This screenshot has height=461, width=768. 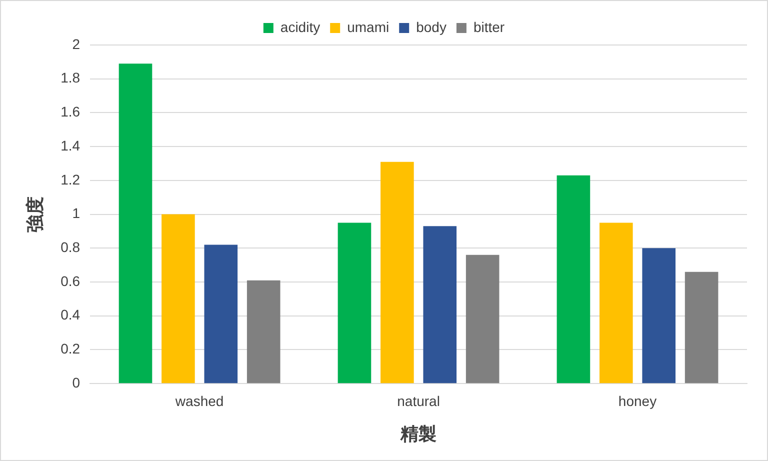 What do you see at coordinates (199, 400) in the screenshot?
I see `x-tick-label: washed` at bounding box center [199, 400].